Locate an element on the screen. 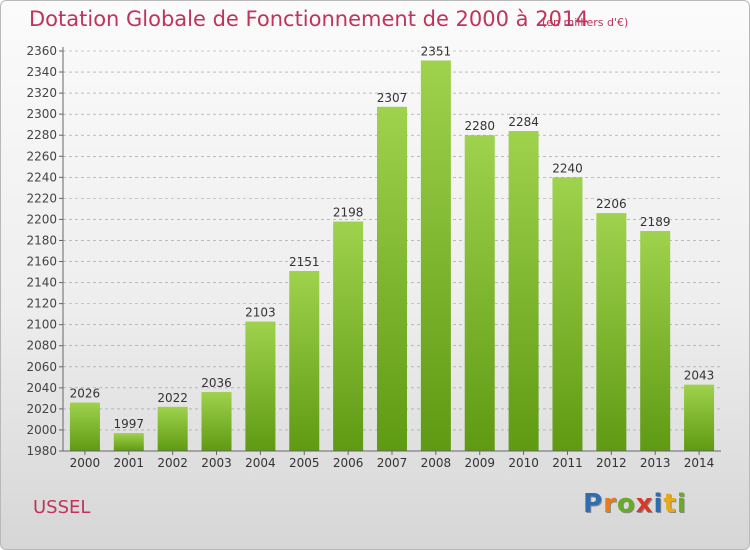 The width and height of the screenshot is (750, 550). x-tick-label: 2010 is located at coordinates (523, 463).